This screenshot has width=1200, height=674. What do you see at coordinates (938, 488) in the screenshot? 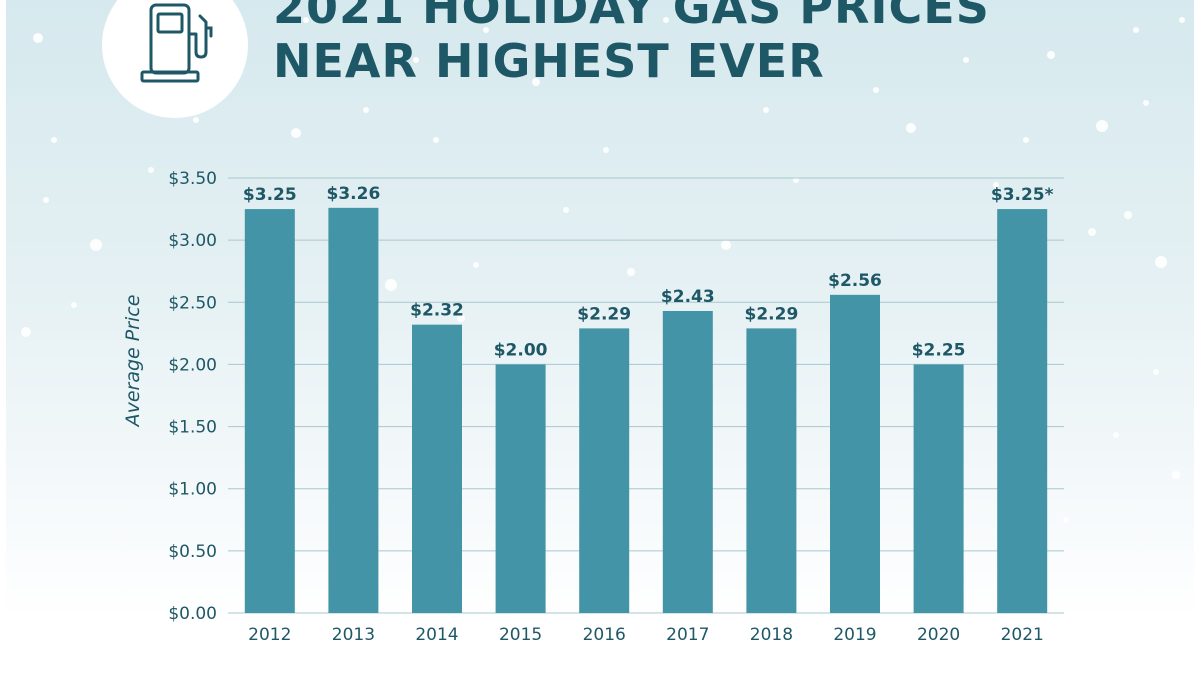
I see `bar-2020` at bounding box center [938, 488].